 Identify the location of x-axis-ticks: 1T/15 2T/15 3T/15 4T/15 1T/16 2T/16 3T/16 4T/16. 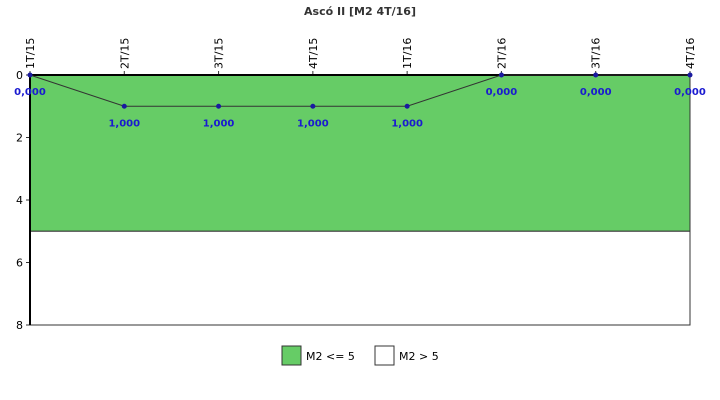
(360, 56).